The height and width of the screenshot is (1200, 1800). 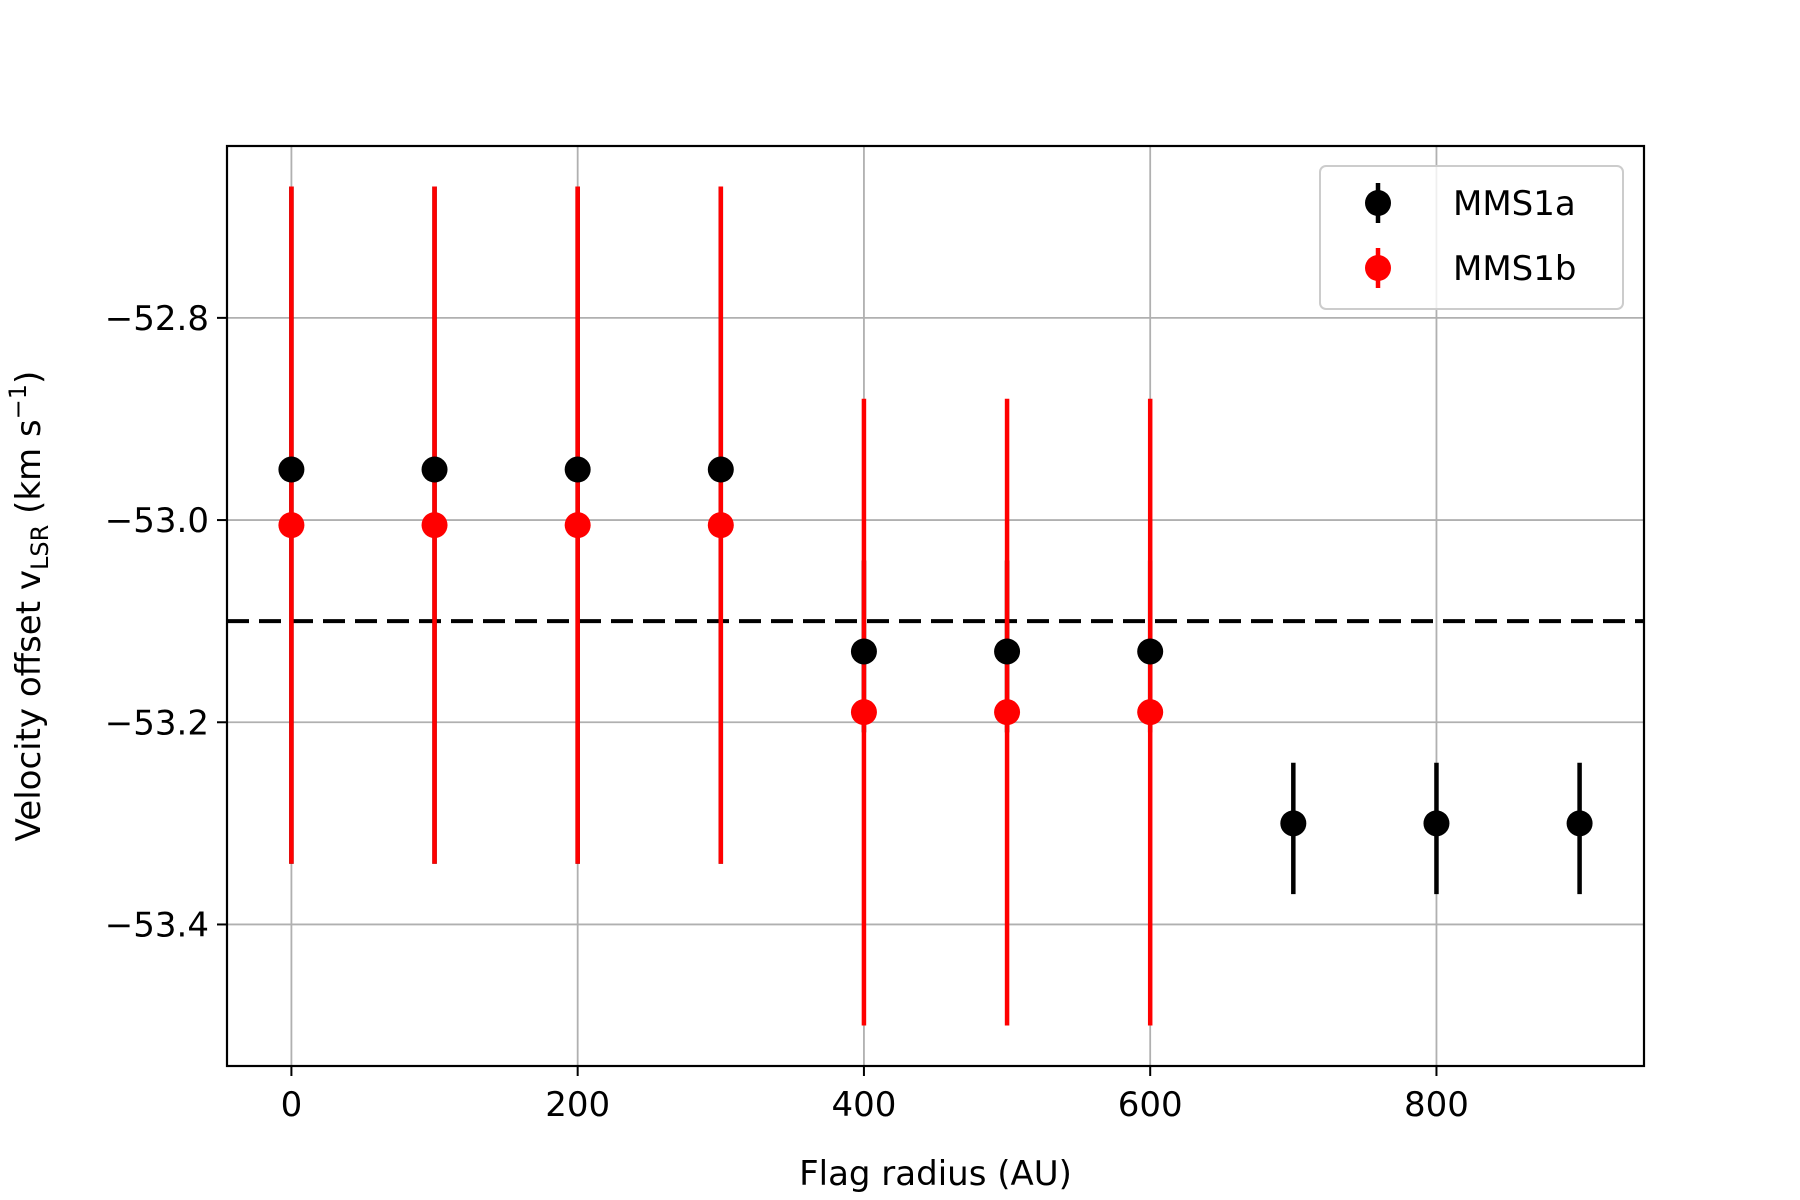 I want to click on y-tick-label: −53.0, so click(x=157, y=521).